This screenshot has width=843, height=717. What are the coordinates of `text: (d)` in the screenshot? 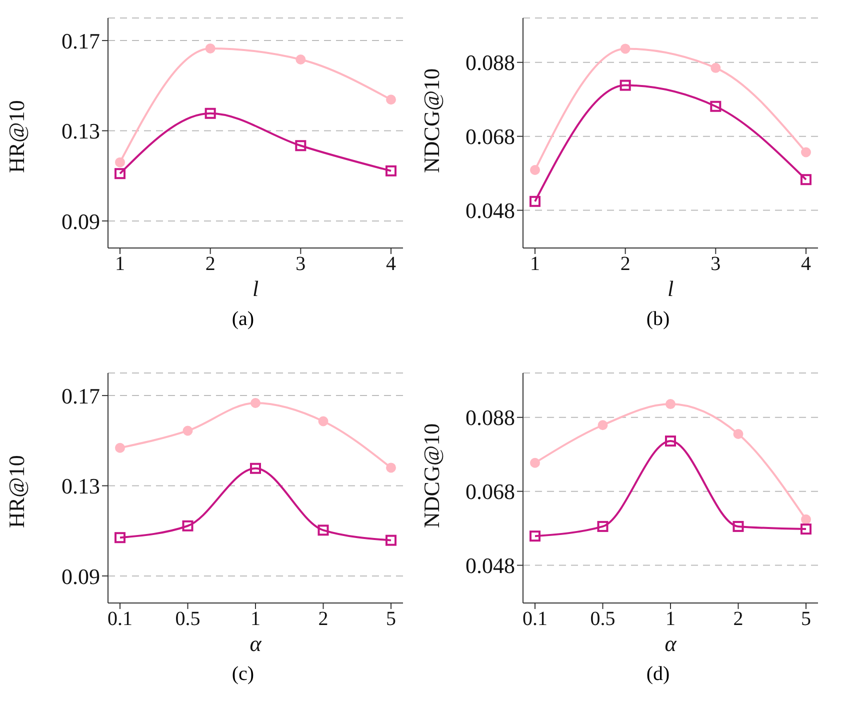 It's located at (658, 674).